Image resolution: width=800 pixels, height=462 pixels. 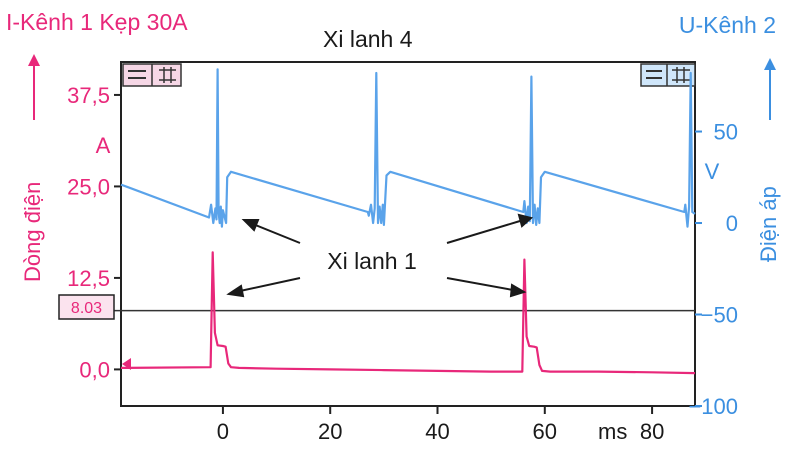 I want to click on left-tick-label: 25,0, so click(x=88, y=186).